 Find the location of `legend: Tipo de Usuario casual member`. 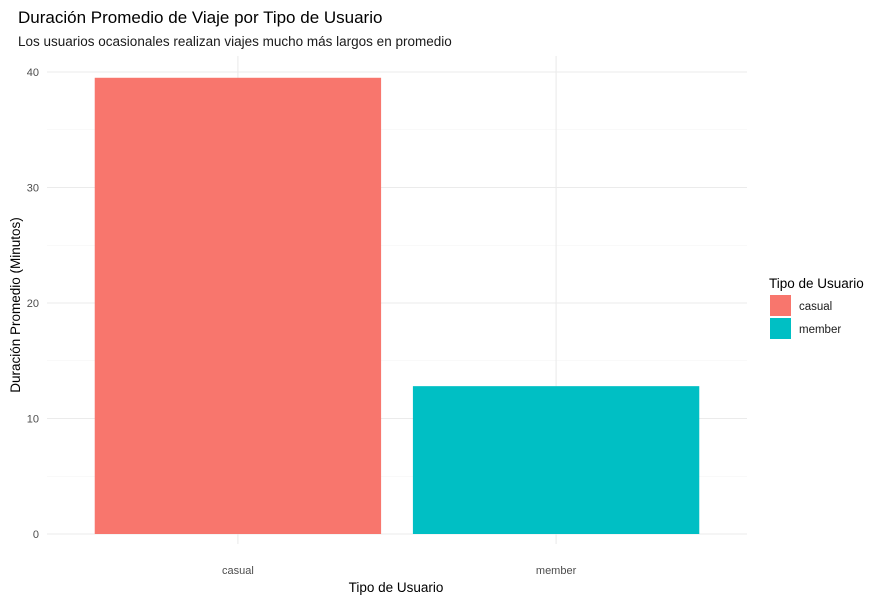

legend: Tipo de Usuario casual member is located at coordinates (816, 307).